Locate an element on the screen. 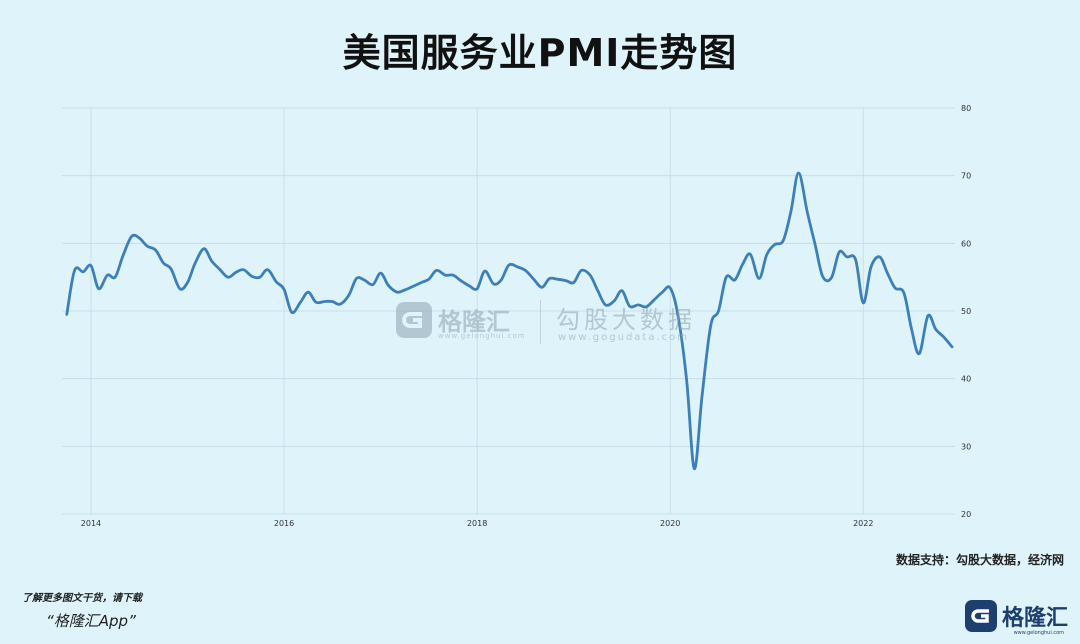 The width and height of the screenshot is (1080, 644). x-tick-label: 2020 is located at coordinates (670, 523).